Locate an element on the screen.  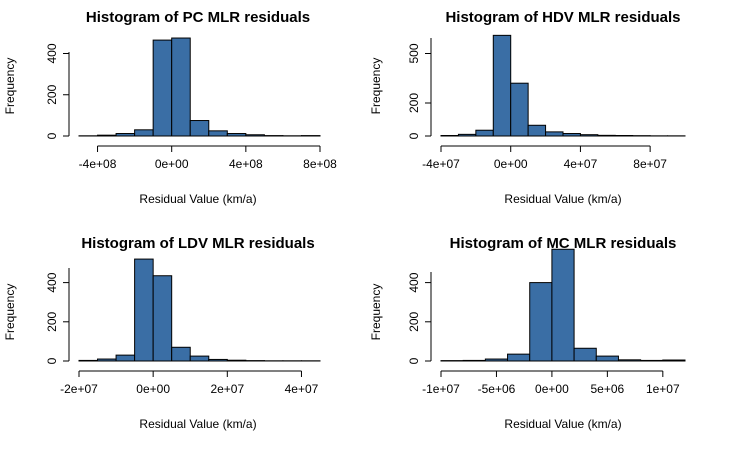
y-tick-label: 500 is located at coordinates (414, 53).